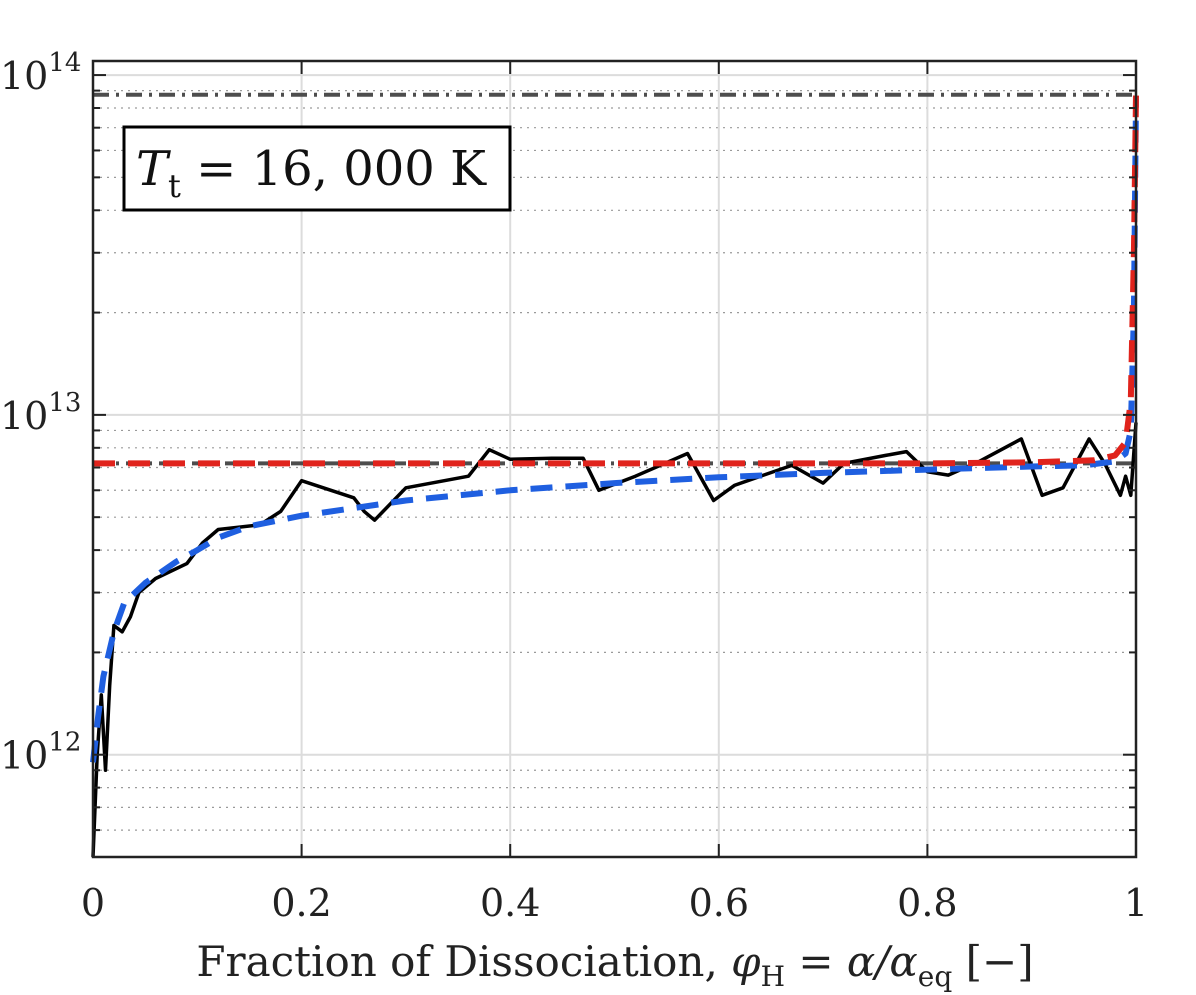 Image resolution: width=1196 pixels, height=995 pixels. Describe the element at coordinates (992, 961) in the screenshot. I see `x-label-unit: [−]` at that location.